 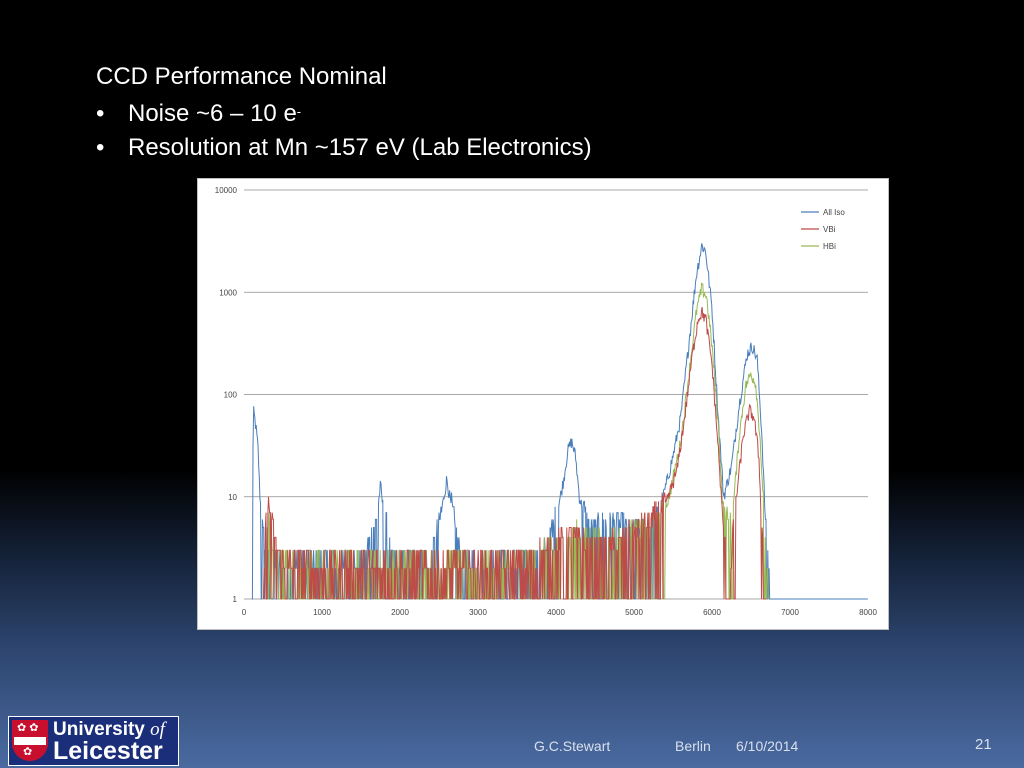 I want to click on x-tick-label: 2000, so click(x=400, y=612).